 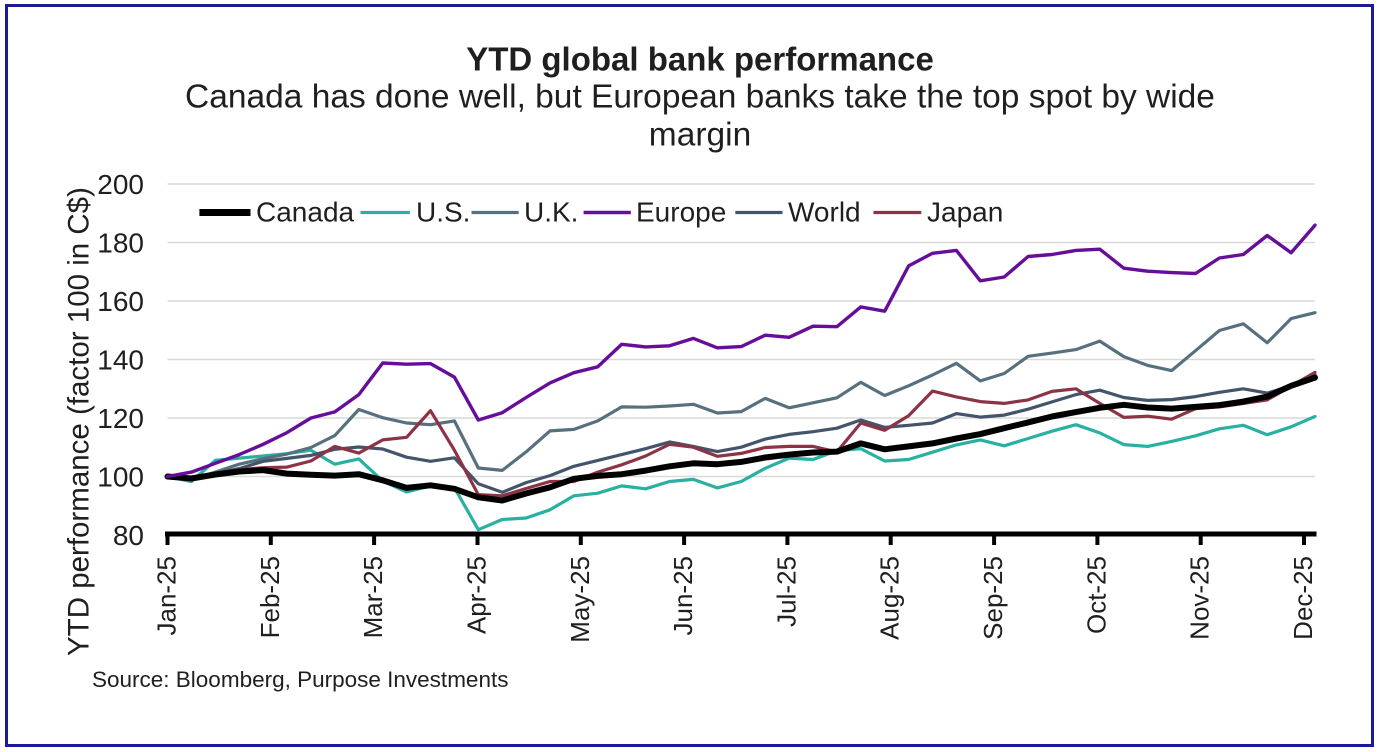 What do you see at coordinates (681, 212) in the screenshot?
I see `svg-text: Europe` at bounding box center [681, 212].